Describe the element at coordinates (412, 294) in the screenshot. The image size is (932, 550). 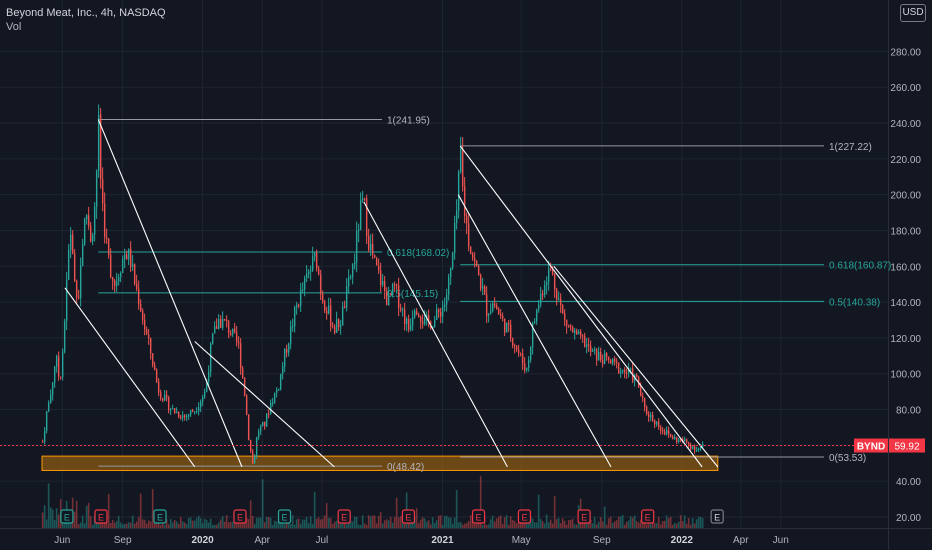
I see `fib-level-label: 0.5(145.15)` at that location.